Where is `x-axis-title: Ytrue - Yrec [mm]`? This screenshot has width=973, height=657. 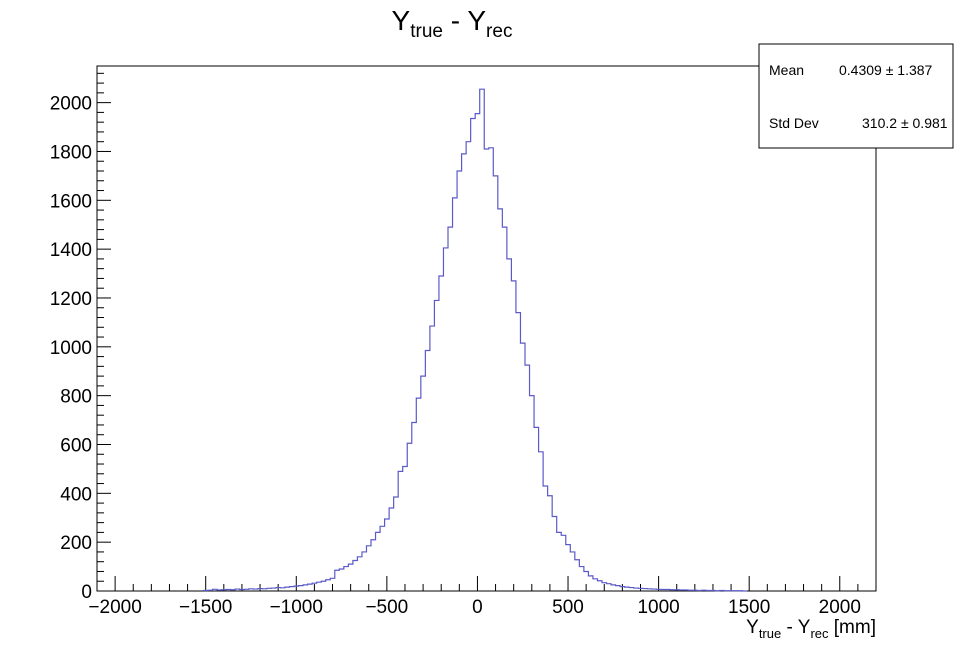
x-axis-title: Ytrue - Yrec [mm] is located at coordinates (811, 629).